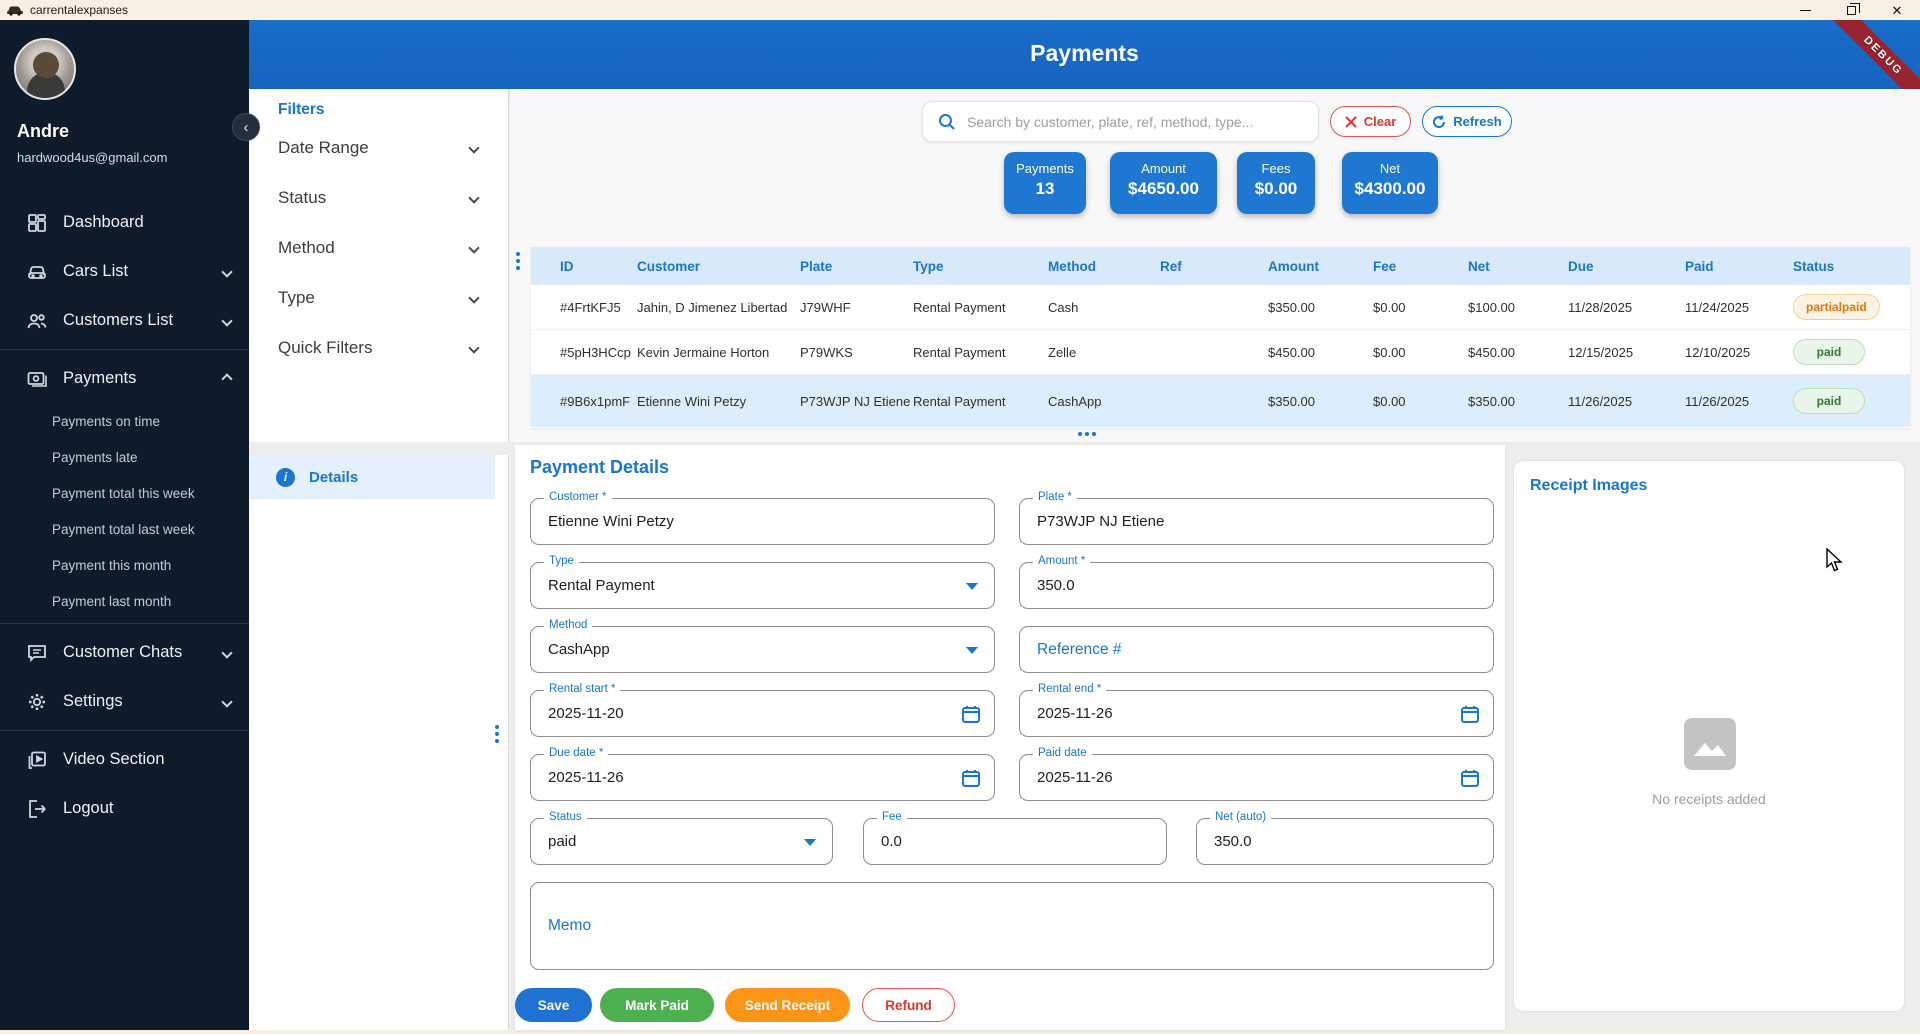 The width and height of the screenshot is (1920, 1034). I want to click on search-box, so click(1120, 121).